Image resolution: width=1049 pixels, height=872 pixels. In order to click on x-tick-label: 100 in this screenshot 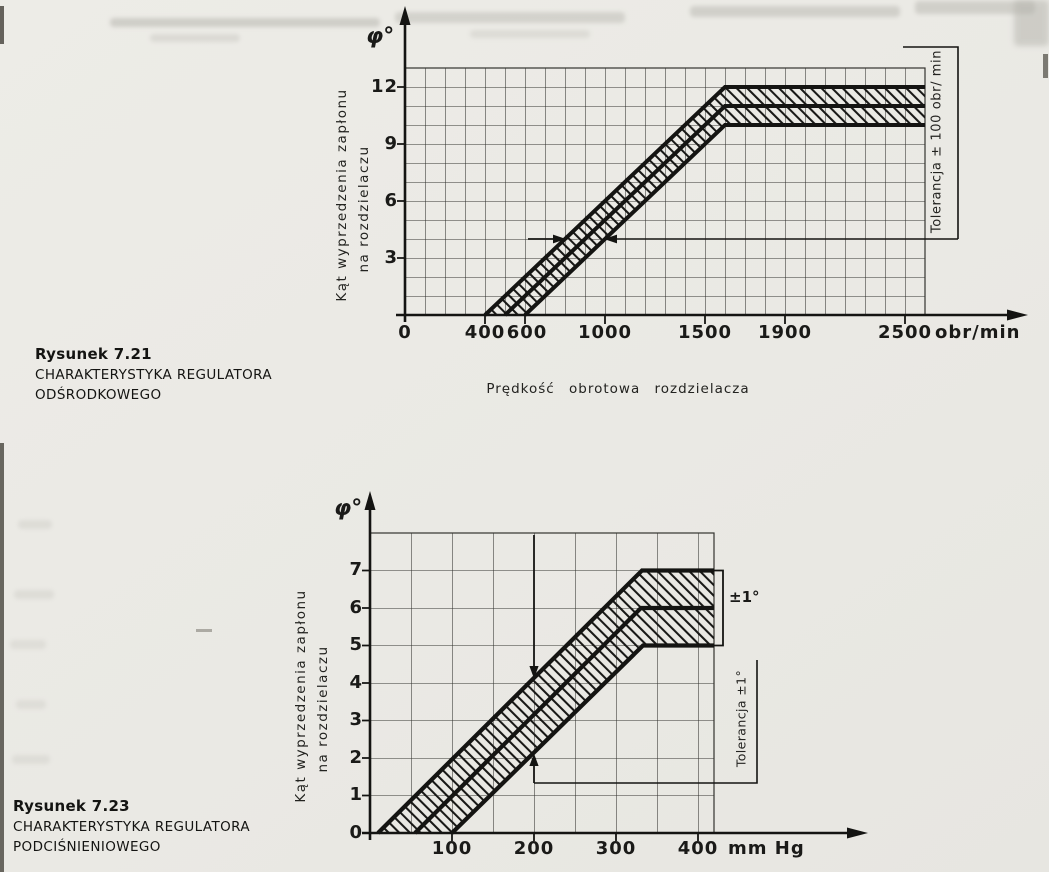, I will do `click(452, 848)`.